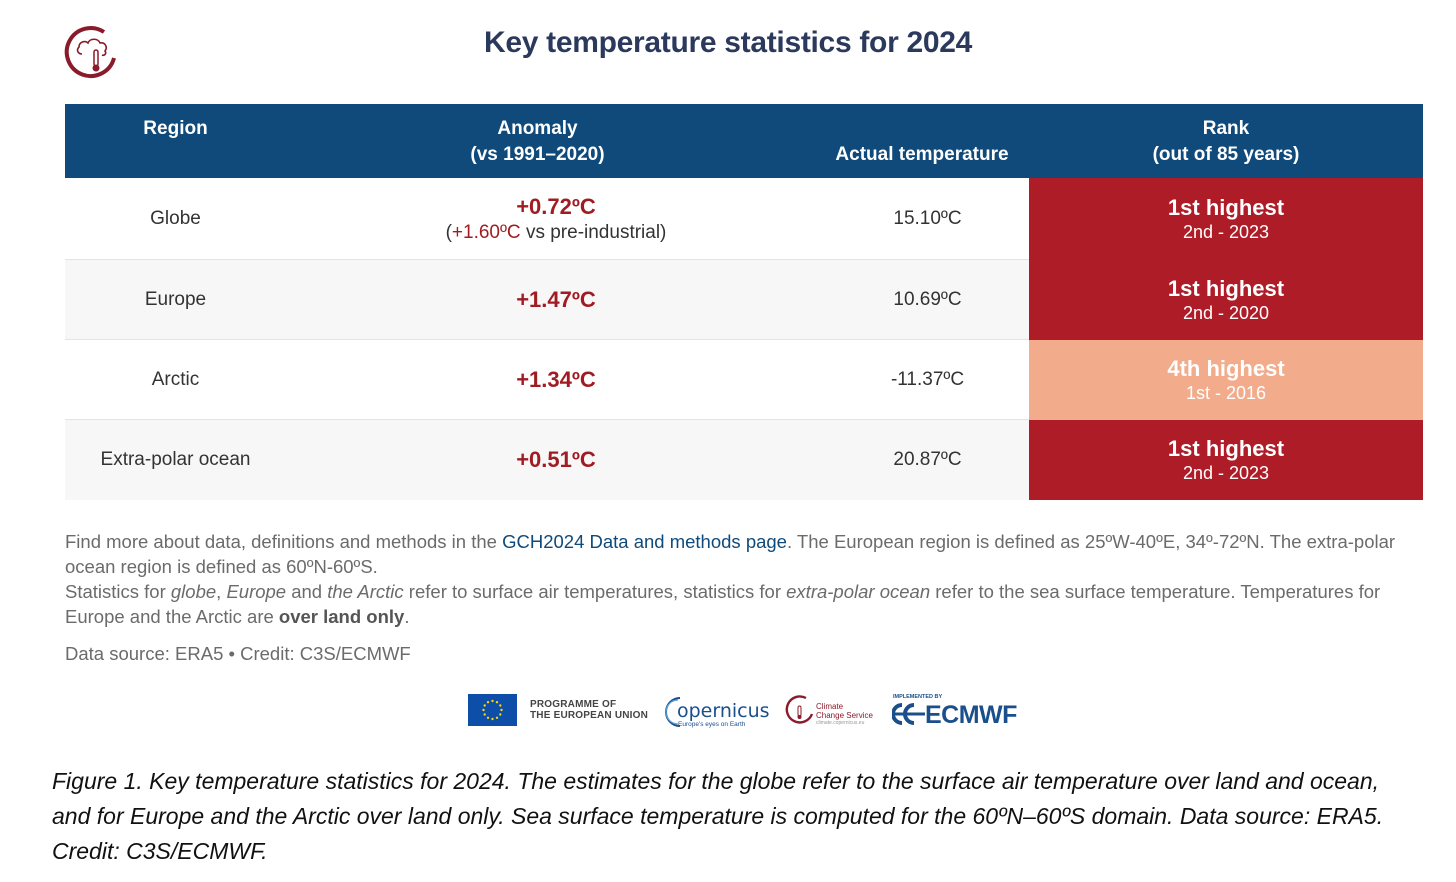 This screenshot has height=882, width=1456. I want to click on actual-temperature-cell: 15.10ºC, so click(927, 218).